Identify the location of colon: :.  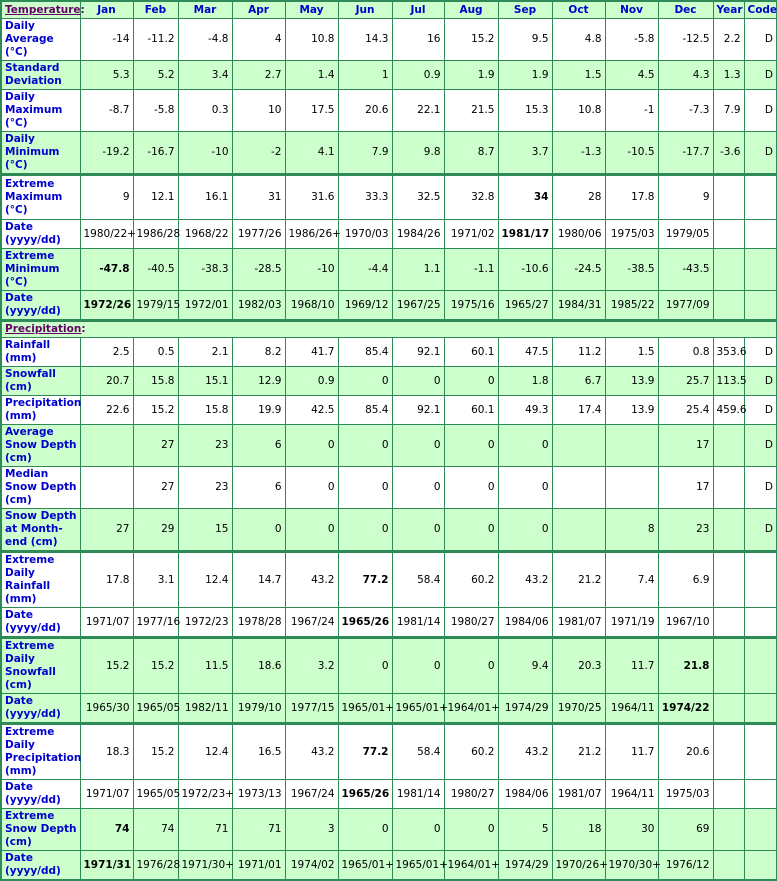
(83, 329).